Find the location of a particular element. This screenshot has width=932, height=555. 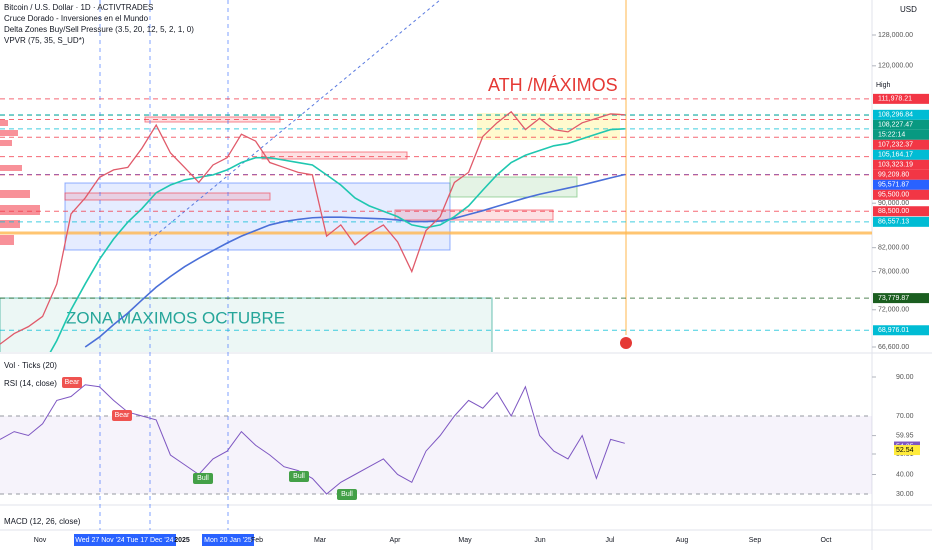

signal-label: Bear is located at coordinates (72, 382).